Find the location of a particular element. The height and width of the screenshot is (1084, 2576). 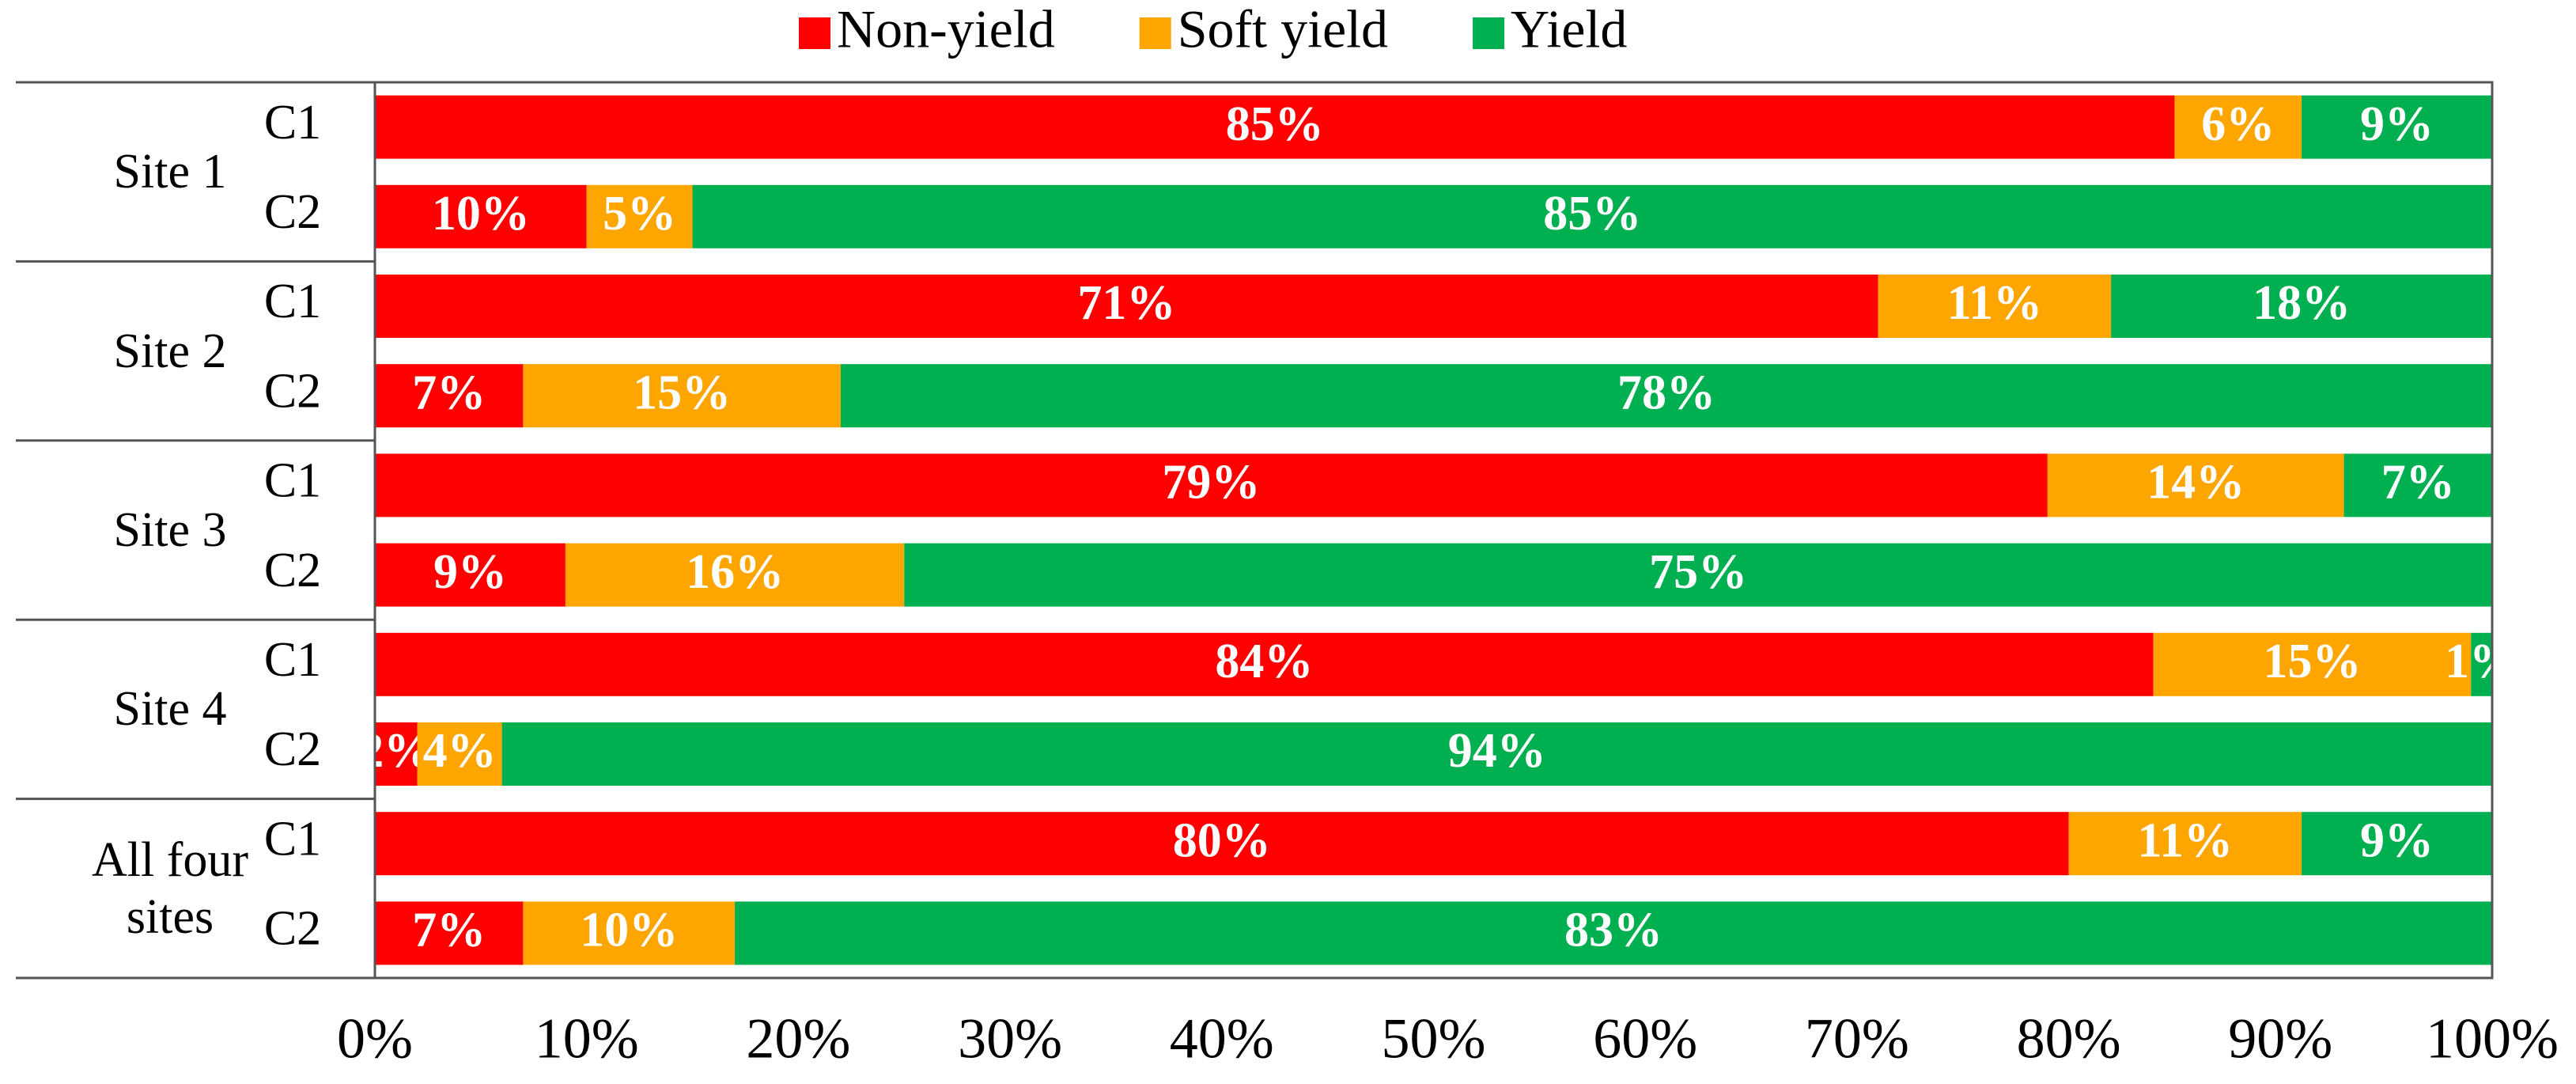

data-label: 16% is located at coordinates (735, 572).